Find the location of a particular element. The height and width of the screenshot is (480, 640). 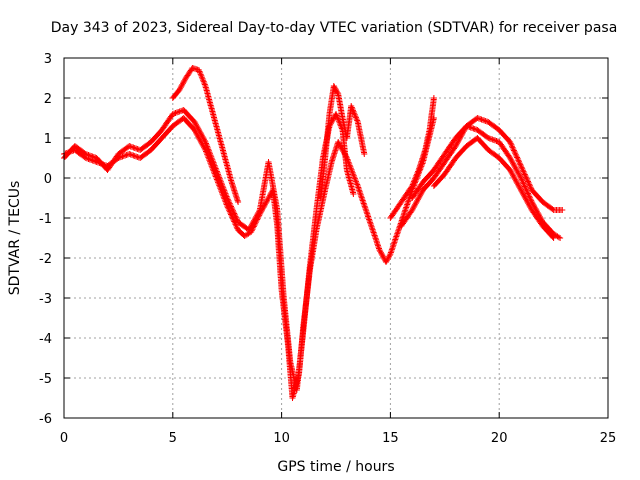

x-axis-label: GPS time / hours is located at coordinates (335, 467).